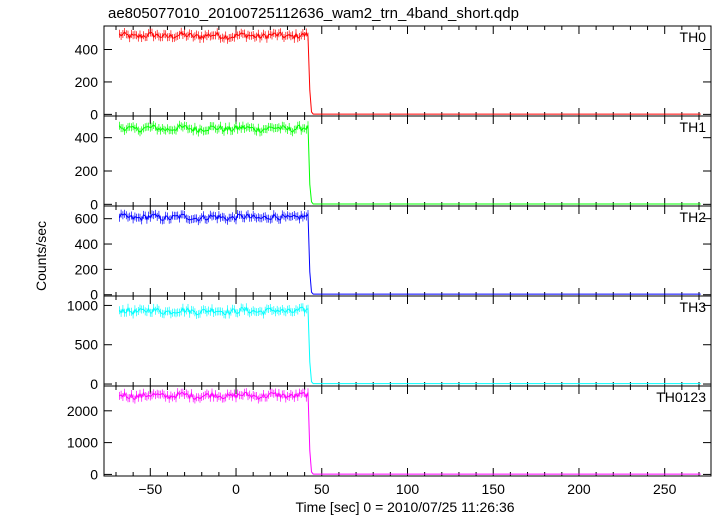 The height and width of the screenshot is (516, 717). I want to click on panel-name-label: TH2, so click(693, 217).